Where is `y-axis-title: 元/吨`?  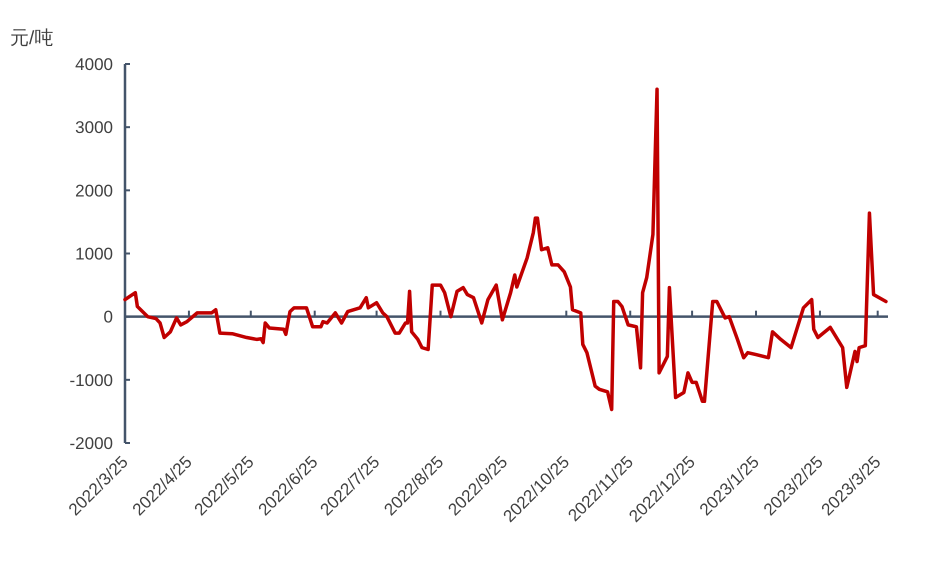 y-axis-title: 元/吨 is located at coordinates (32, 38).